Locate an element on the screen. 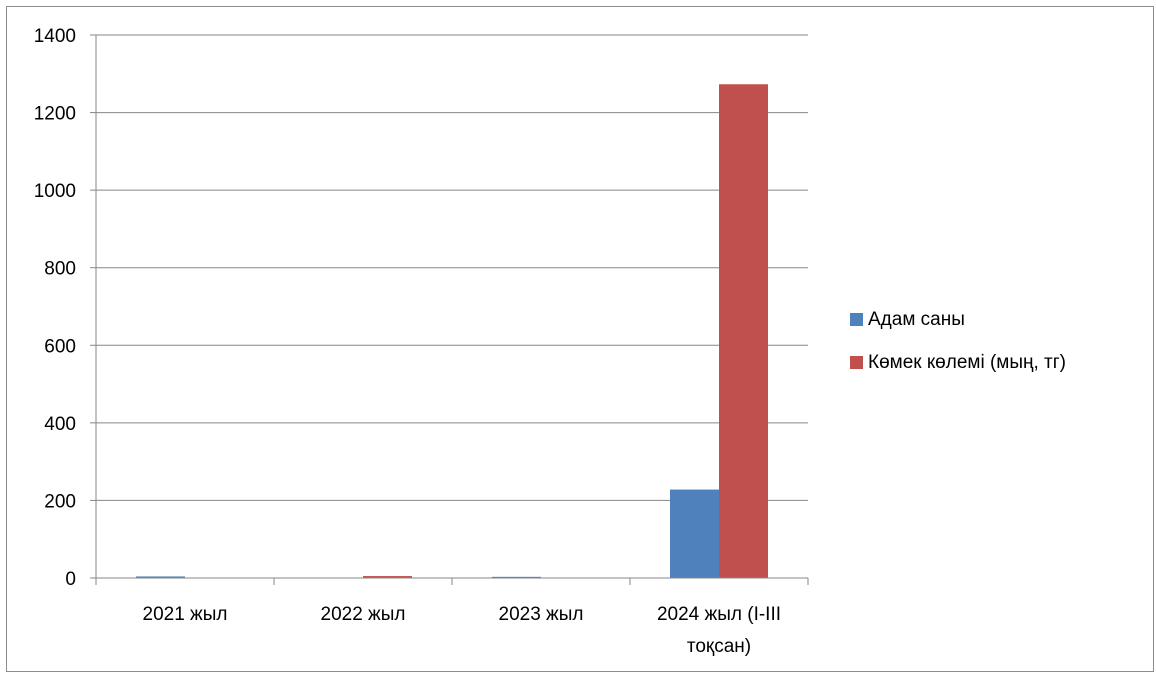 Image resolution: width=1156 pixels, height=675 pixels. x-tick-label: 2021 жыл is located at coordinates (185, 614).